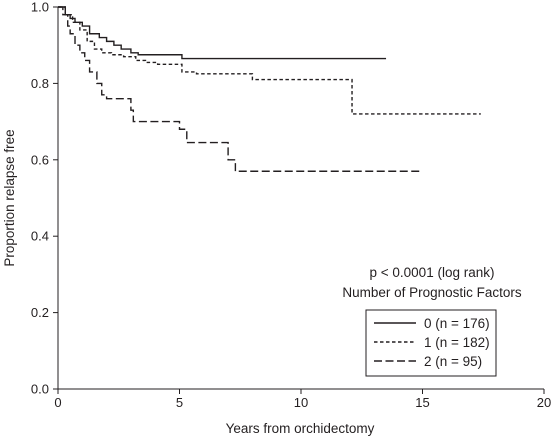 This screenshot has height=436, width=553. What do you see at coordinates (432, 292) in the screenshot?
I see `legend-title: Number of Prognostic Factors` at bounding box center [432, 292].